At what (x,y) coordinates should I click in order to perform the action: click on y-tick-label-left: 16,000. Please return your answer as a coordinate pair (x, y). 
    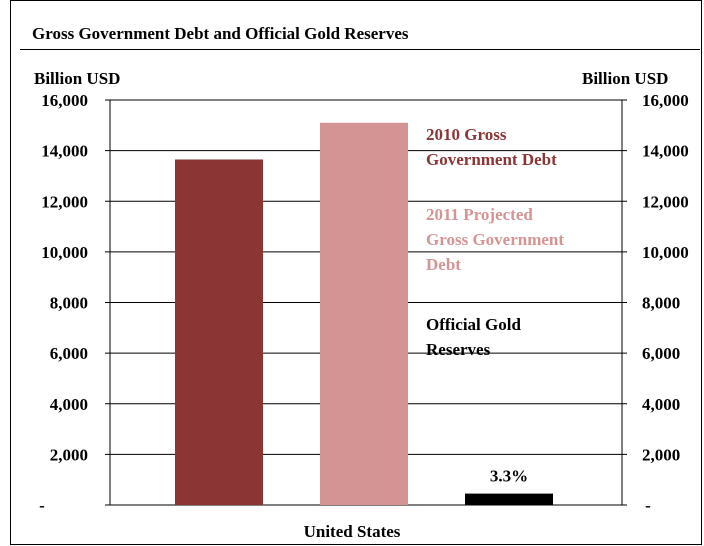
    Looking at the image, I should click on (64, 100).